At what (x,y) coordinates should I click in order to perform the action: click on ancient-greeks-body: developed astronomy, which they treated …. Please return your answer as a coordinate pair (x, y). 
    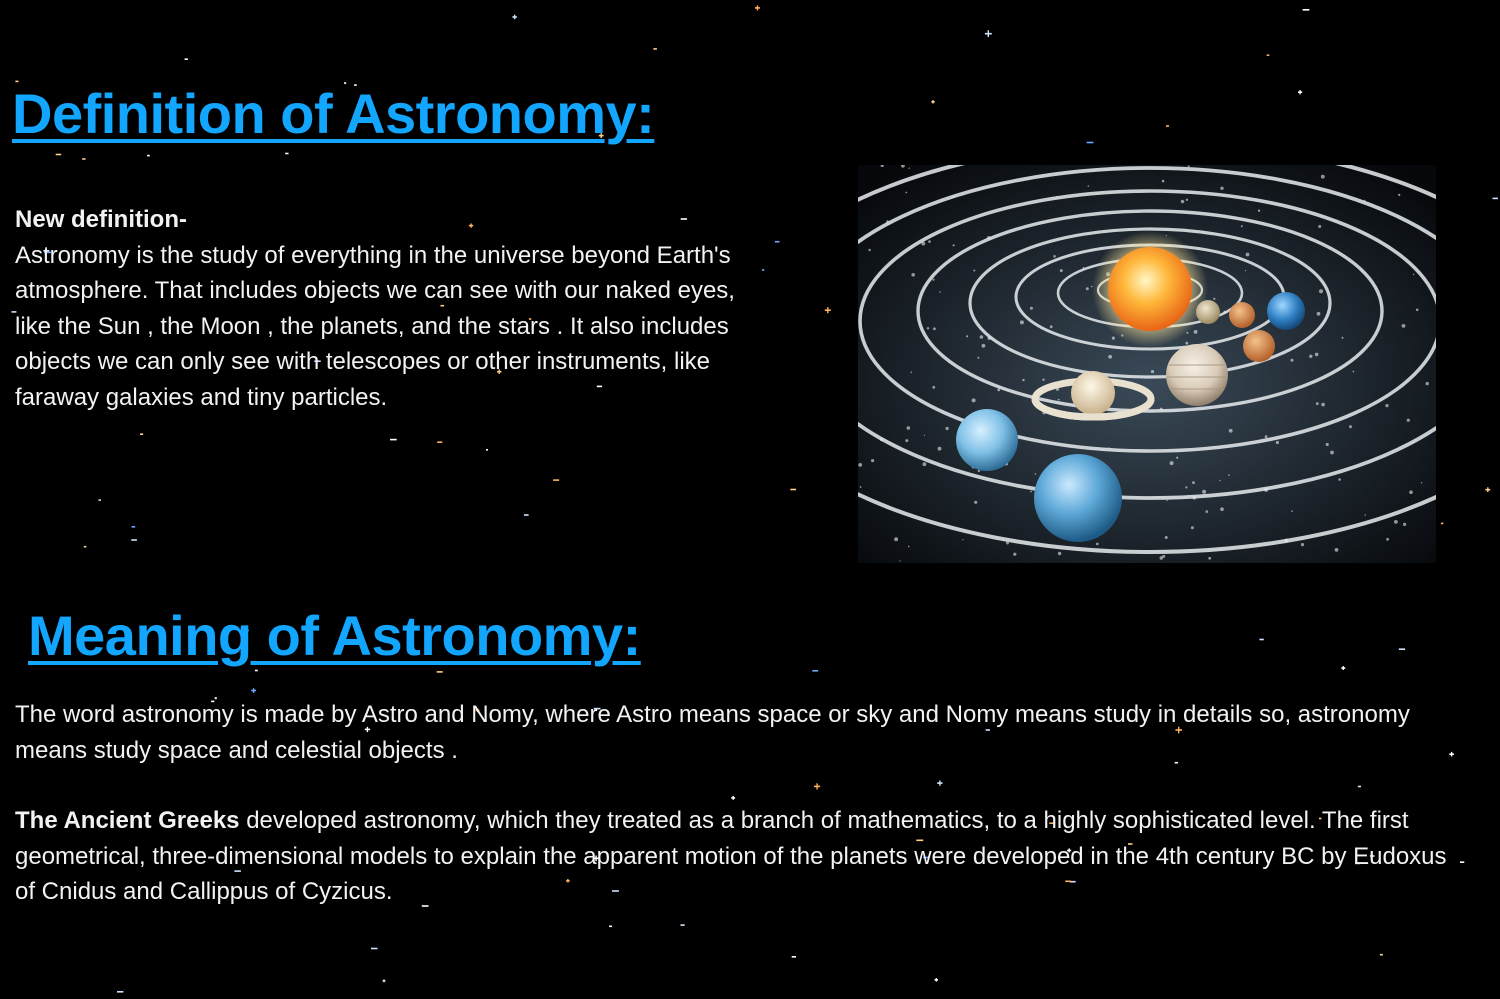
    Looking at the image, I should click on (731, 856).